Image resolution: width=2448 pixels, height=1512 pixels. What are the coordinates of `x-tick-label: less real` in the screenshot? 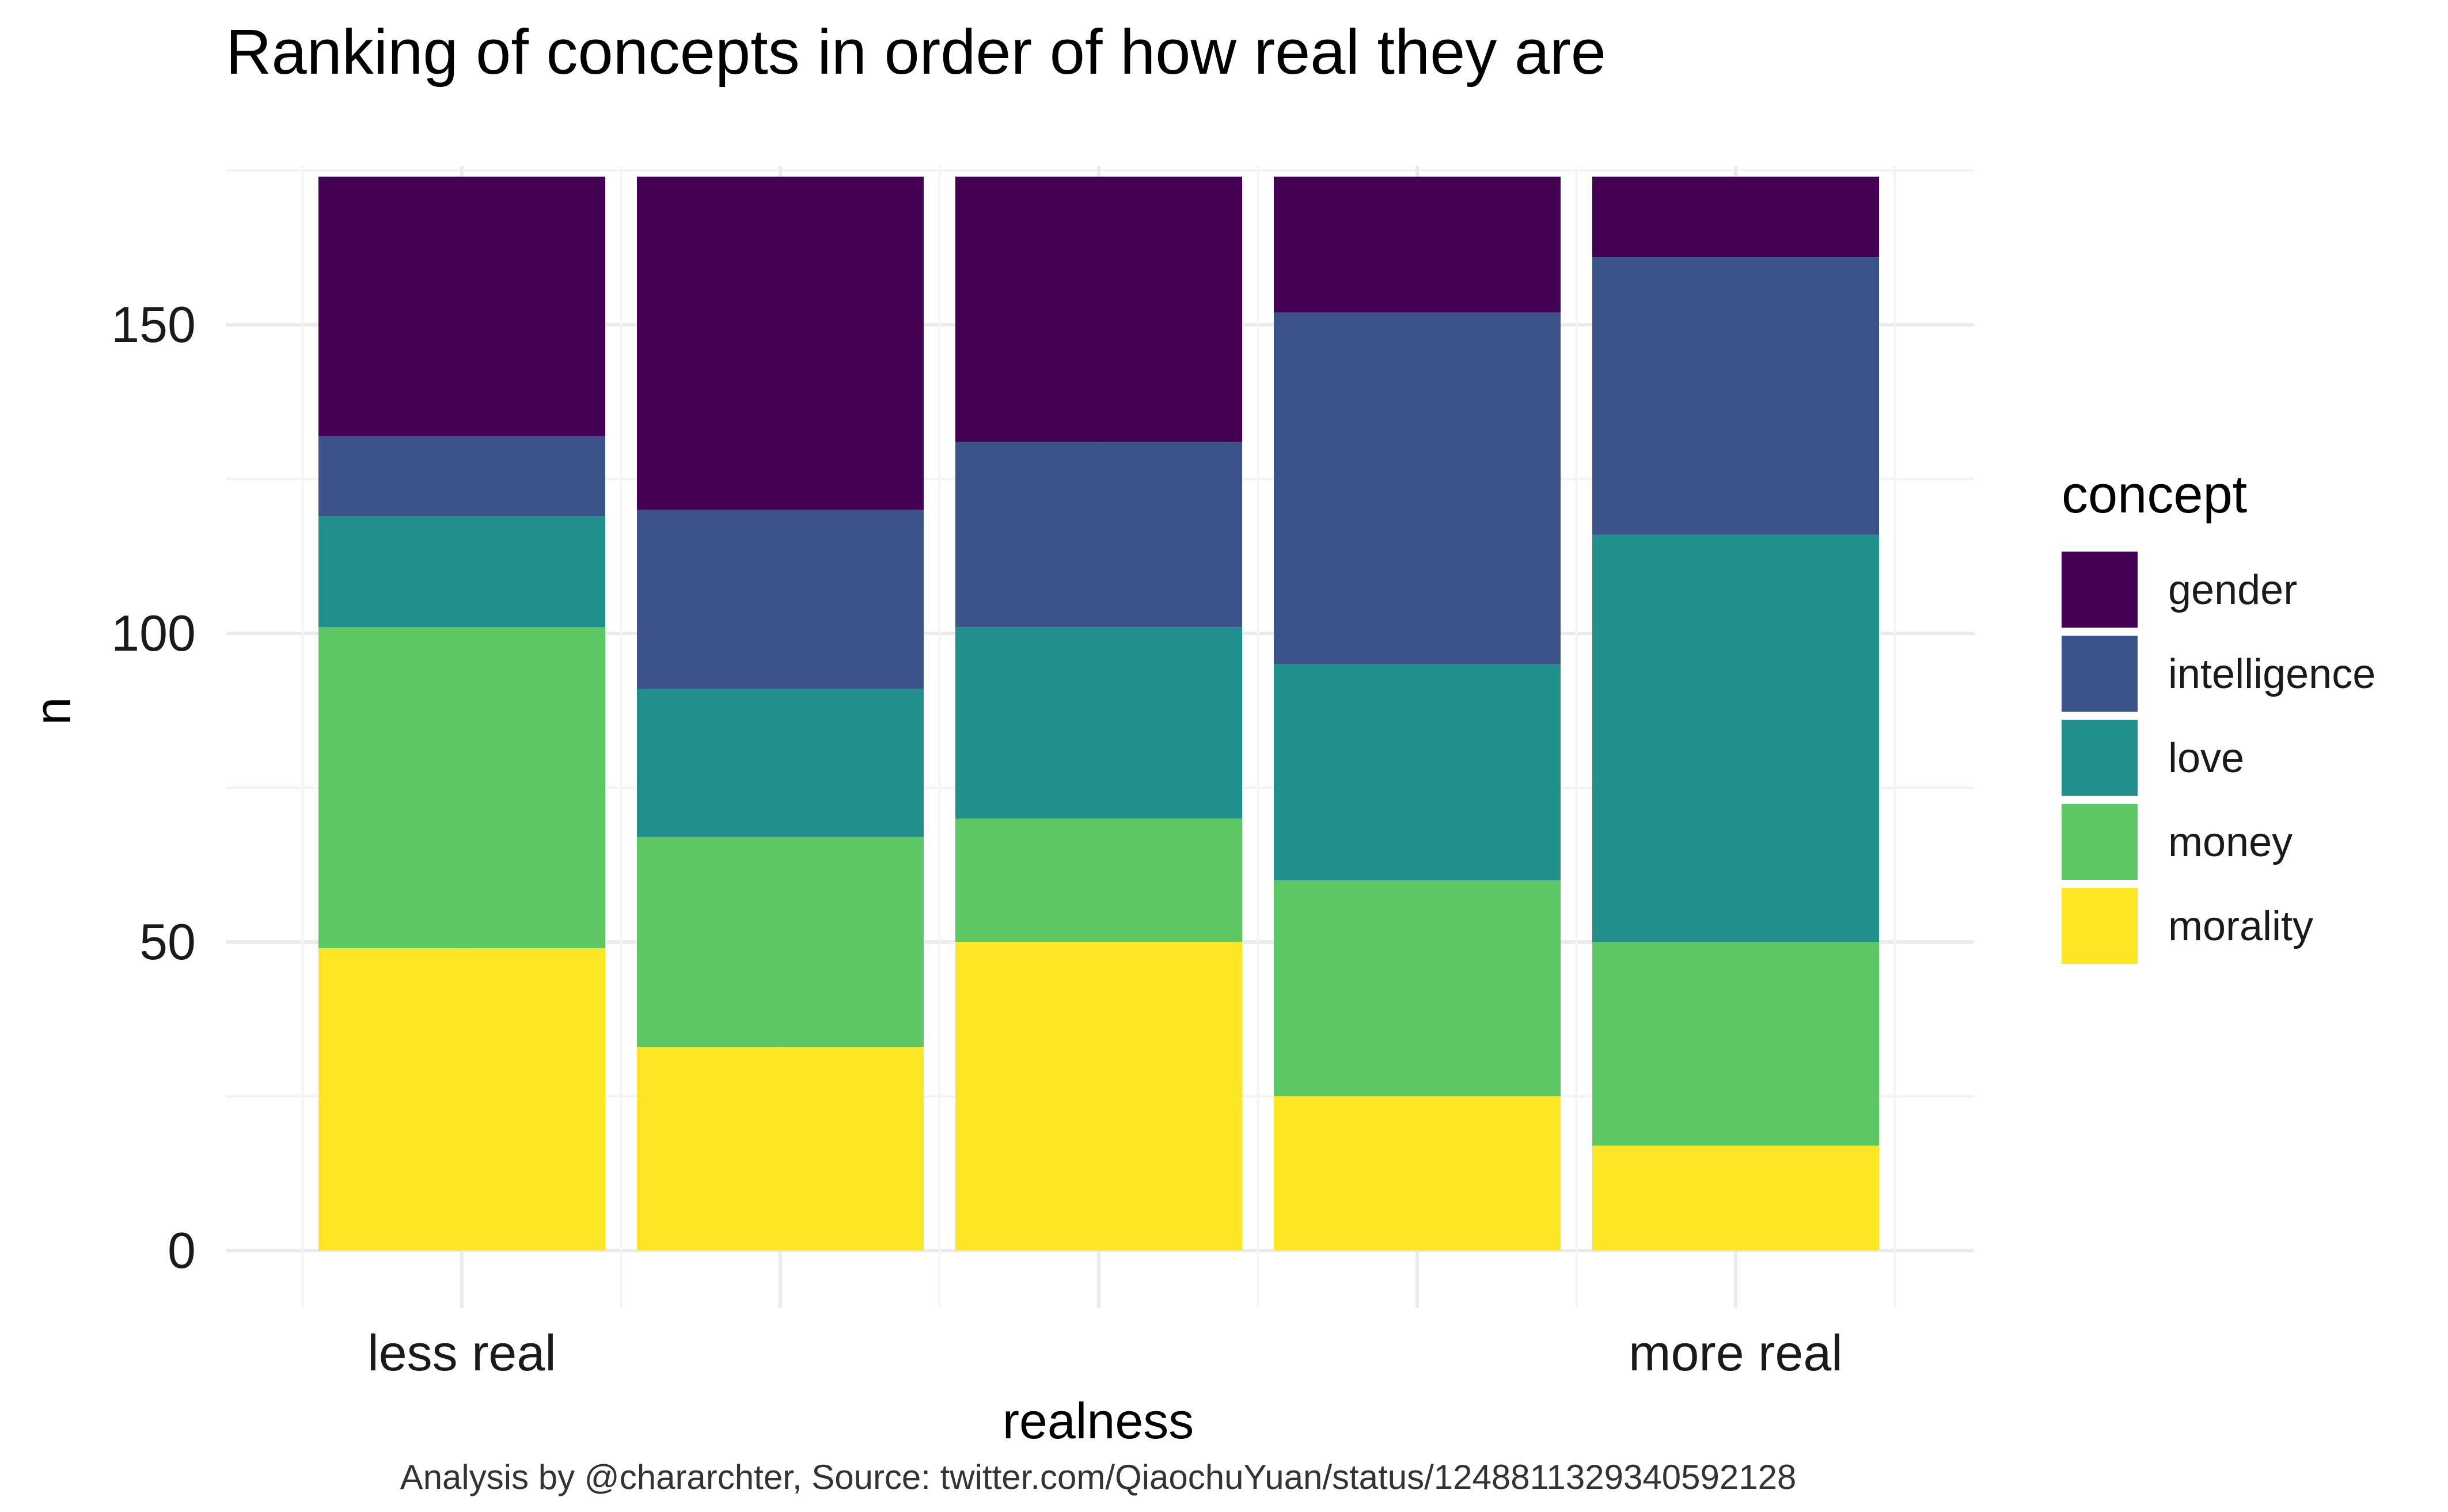 It's located at (461, 1352).